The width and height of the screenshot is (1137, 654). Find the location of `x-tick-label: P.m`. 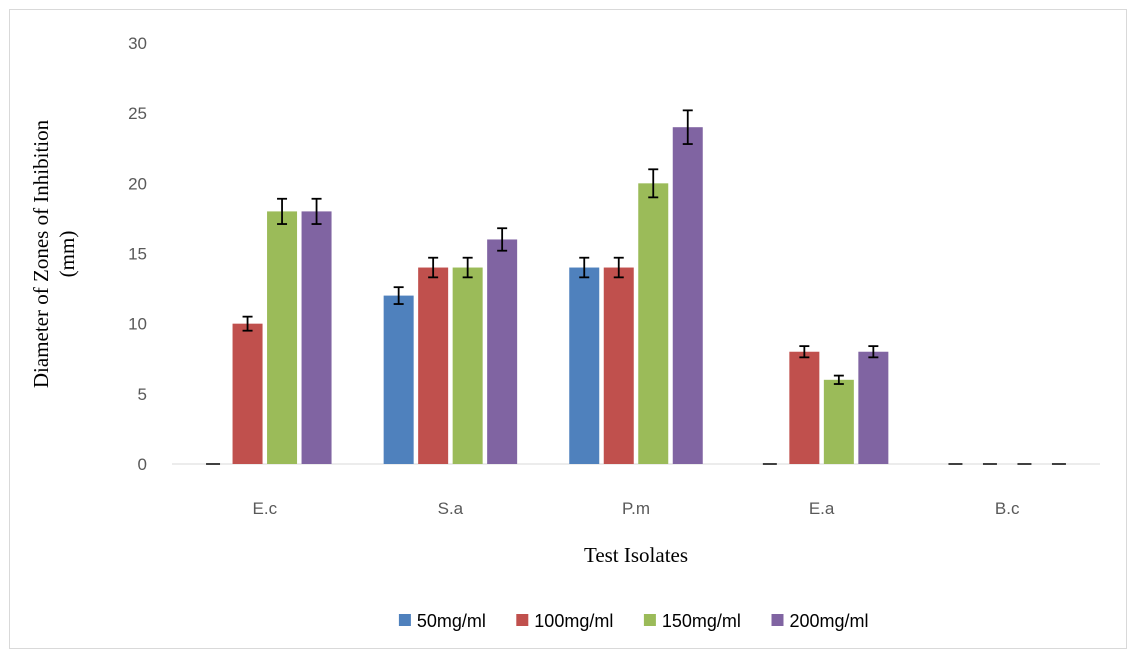

x-tick-label: P.m is located at coordinates (636, 508).